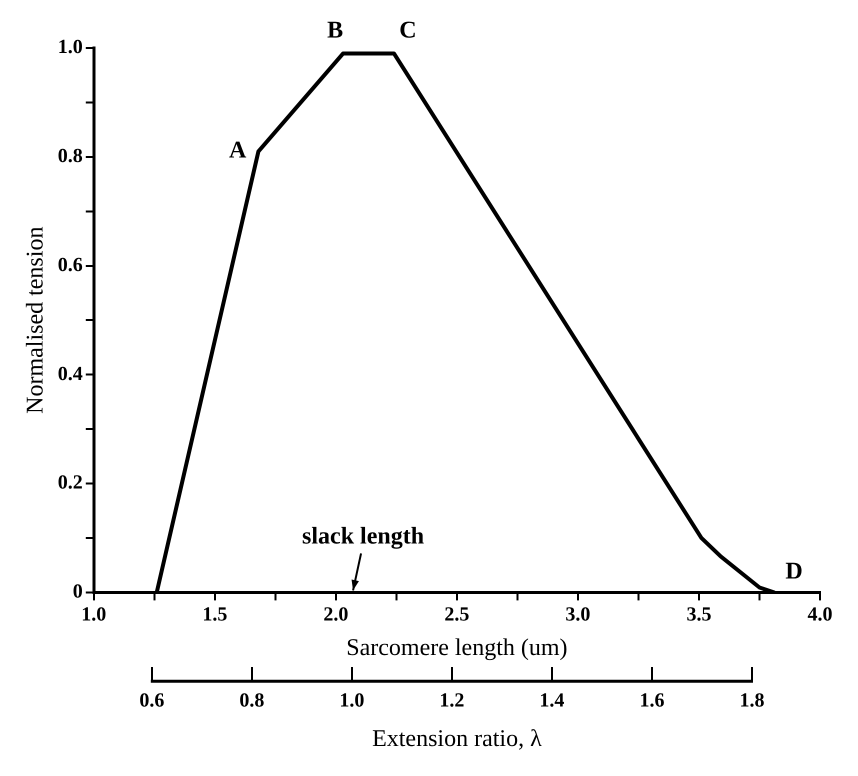  I want to click on x2-tick-label: 0.6, so click(151, 700).